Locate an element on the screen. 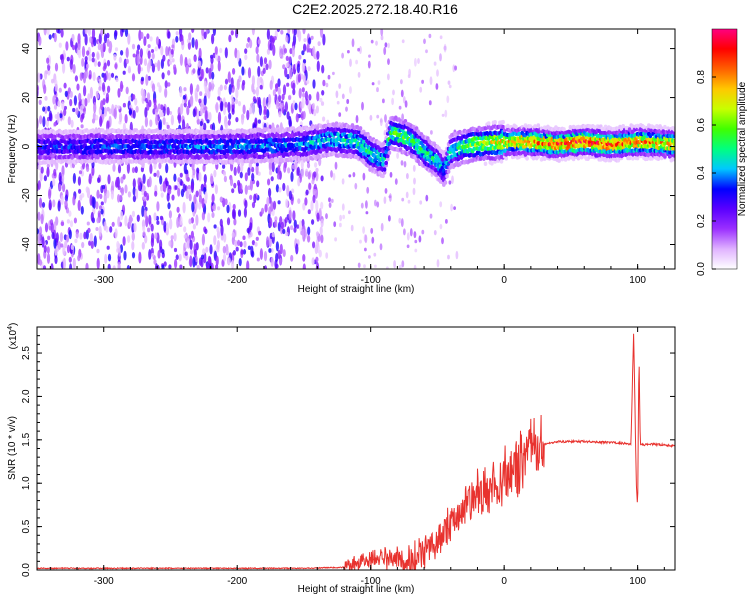 This screenshot has height=600, width=750. colorbar-tick-label: 0.2 is located at coordinates (701, 221).